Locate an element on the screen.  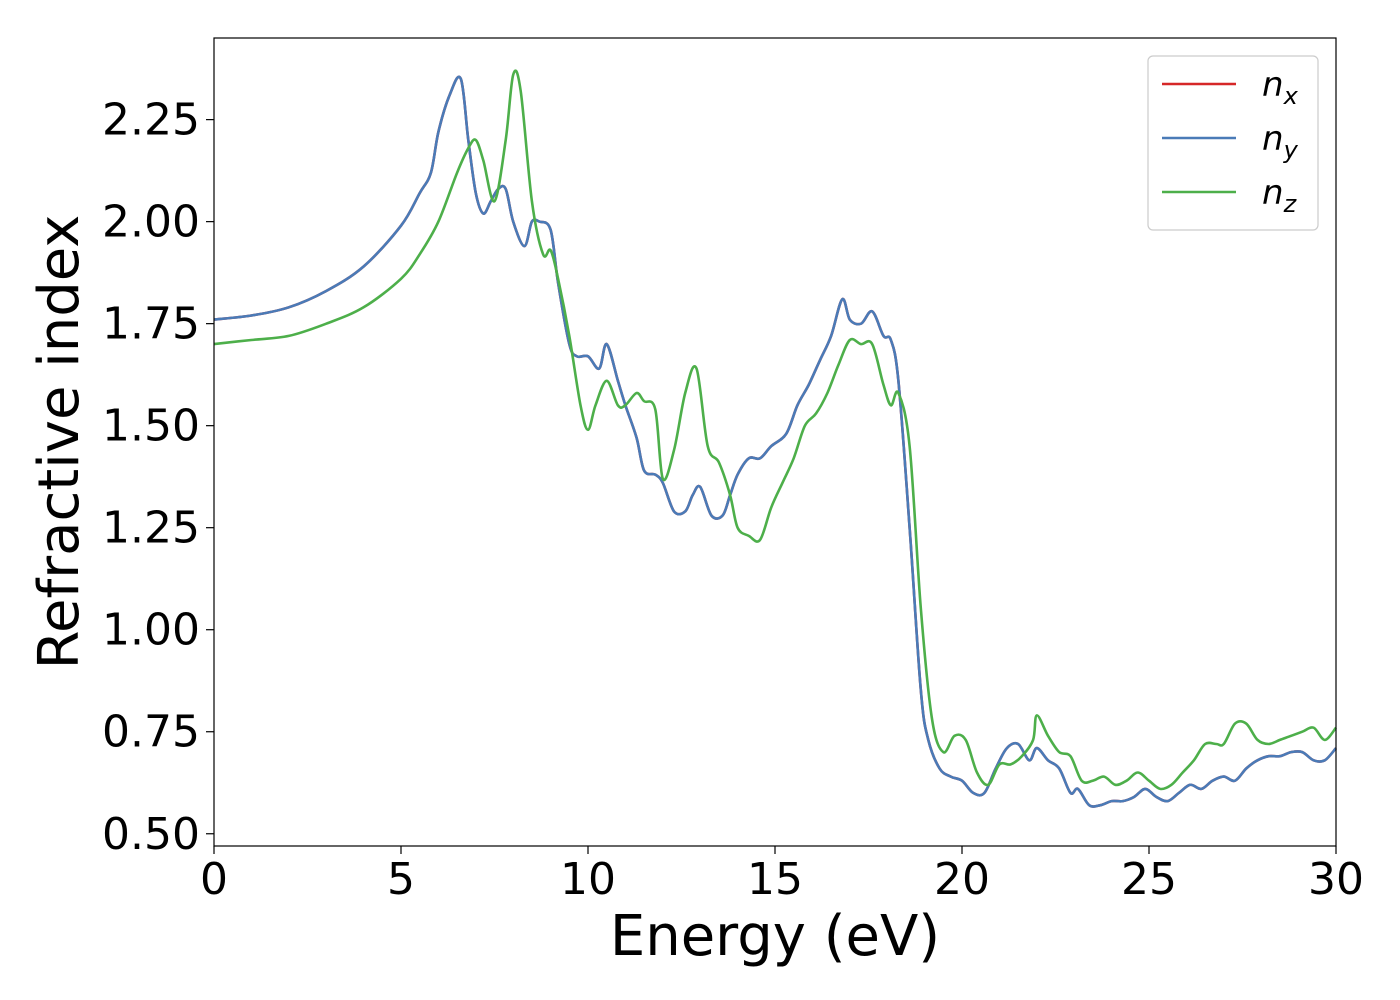
y-tick-label: 1.00 is located at coordinates (151, 630).